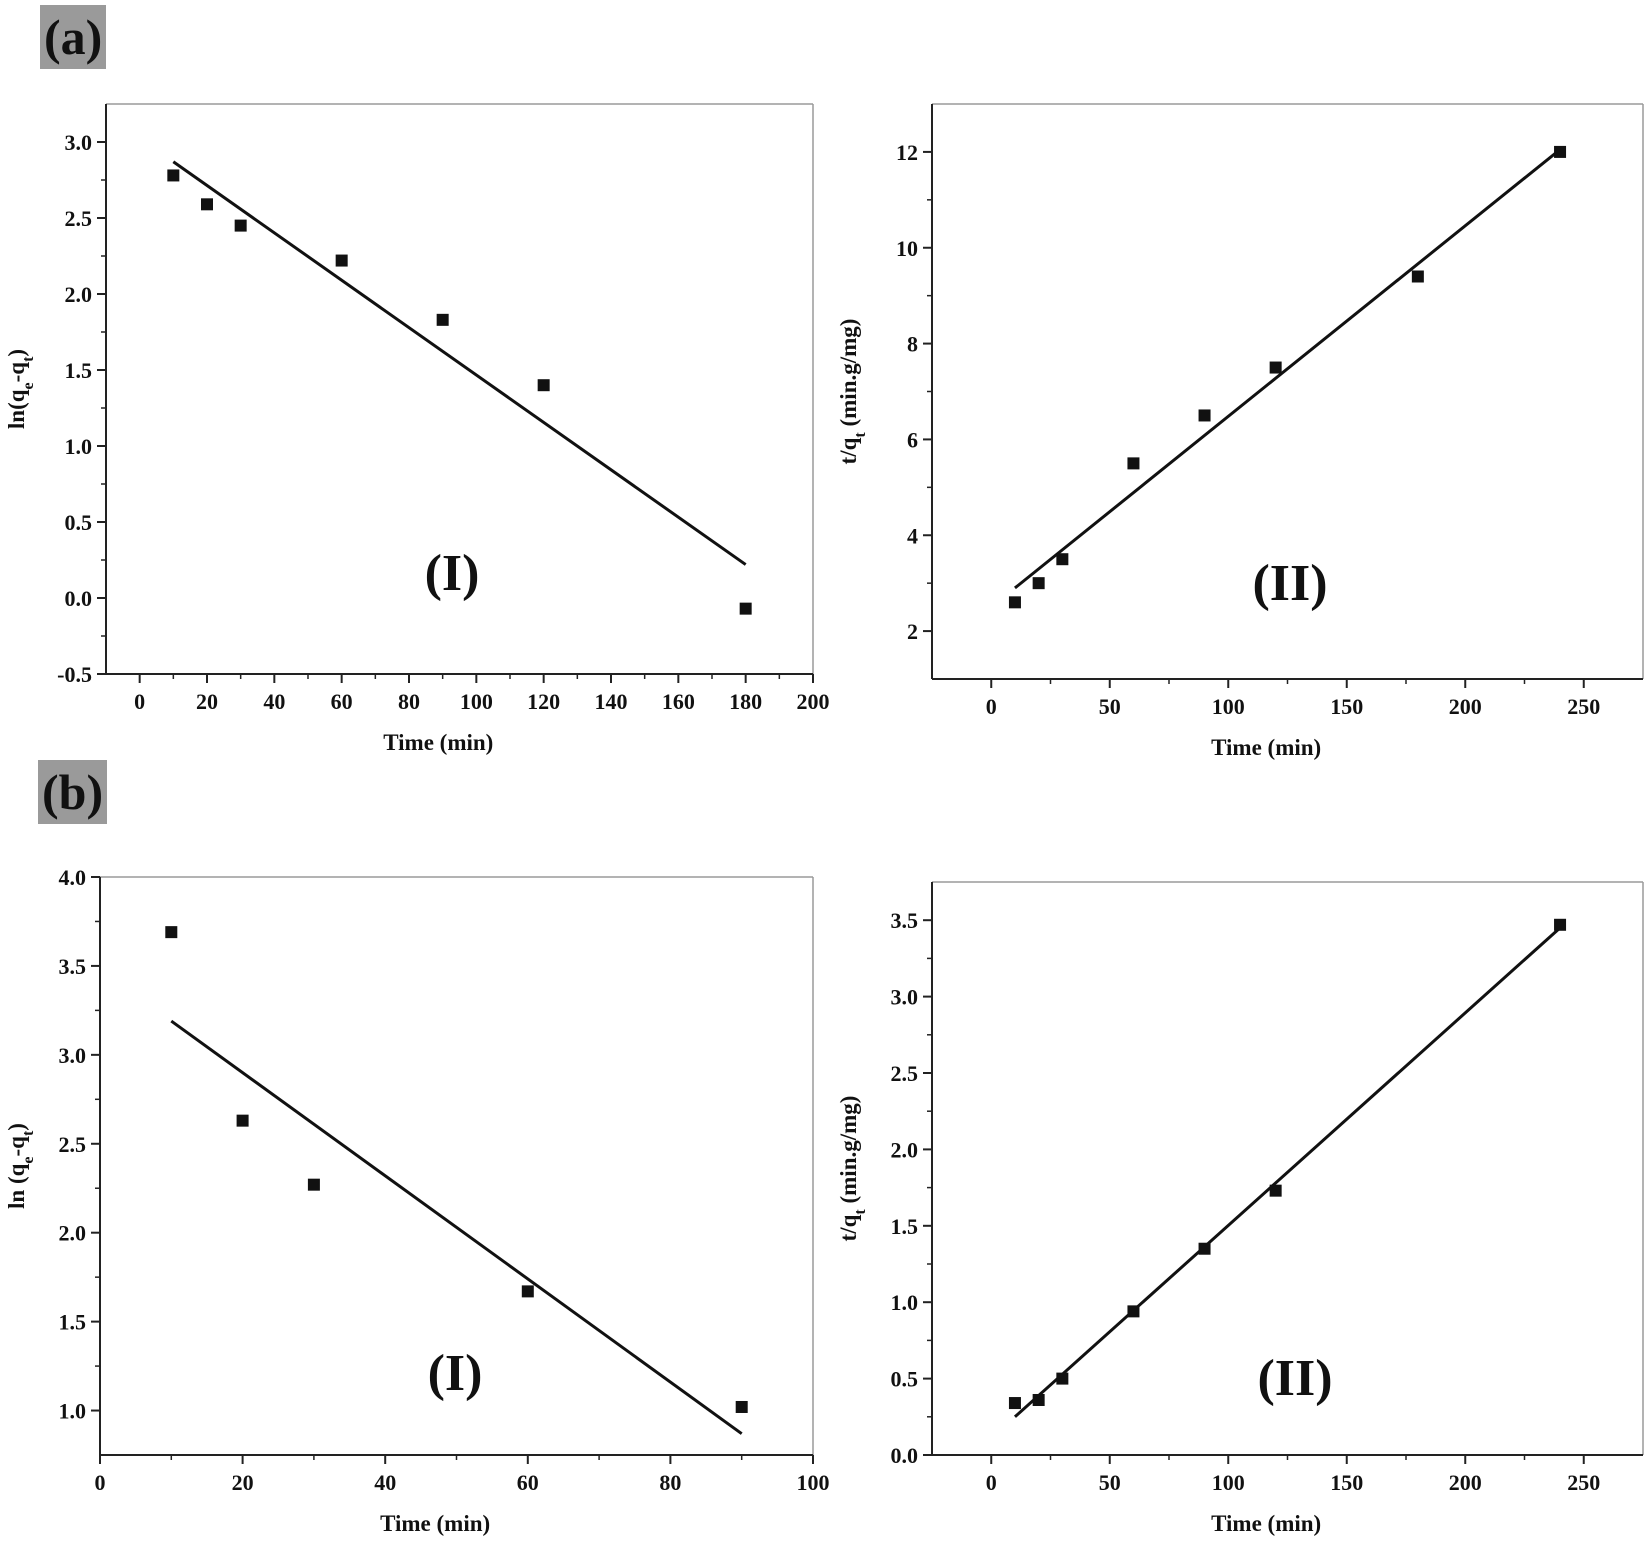  Describe the element at coordinates (73, 792) in the screenshot. I see `panel-label-b: (b)` at that location.